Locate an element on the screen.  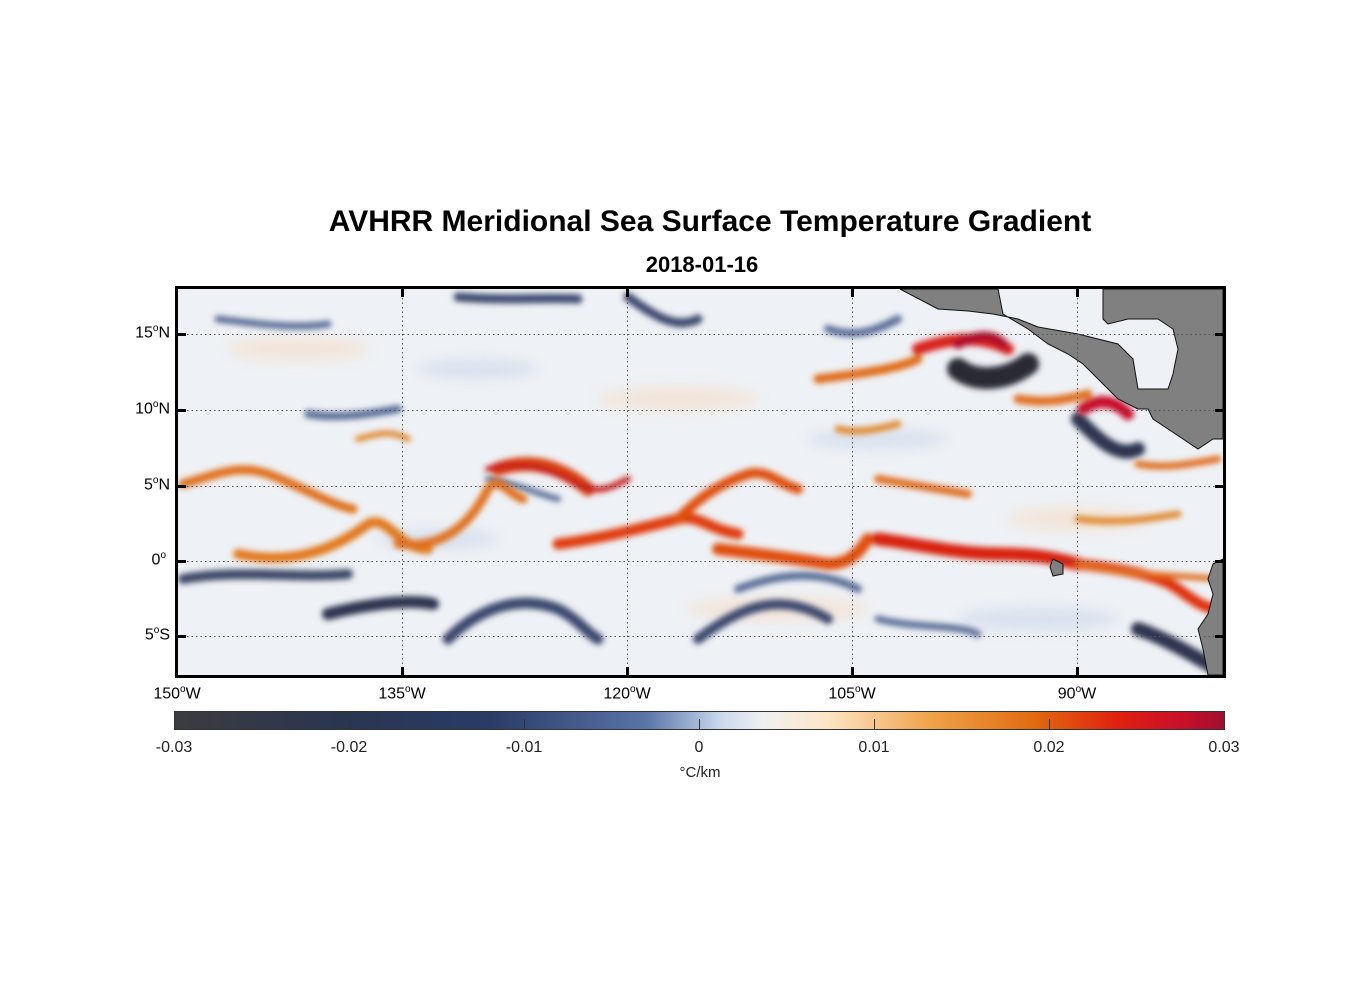
lon-label-90w: 90oW is located at coordinates (1077, 693).